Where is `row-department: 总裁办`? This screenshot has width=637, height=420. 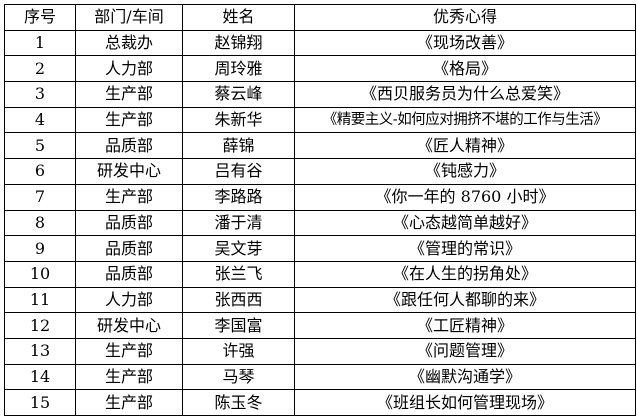 row-department: 总裁办 is located at coordinates (129, 43).